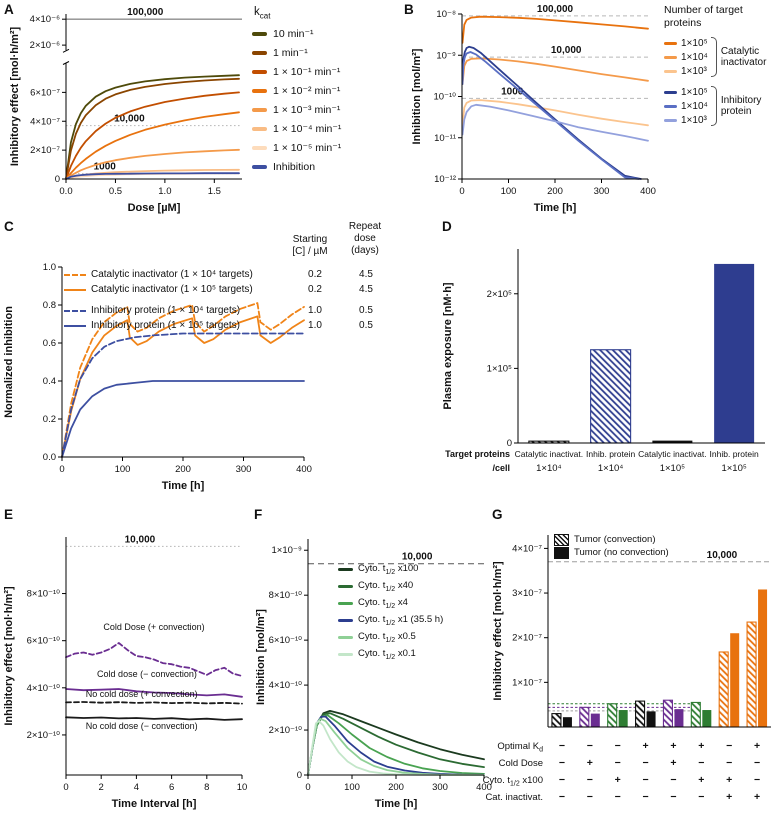 This screenshot has height=833, width=779. What do you see at coordinates (171, 787) in the screenshot?
I see `x-tick-label: 6` at bounding box center [171, 787].